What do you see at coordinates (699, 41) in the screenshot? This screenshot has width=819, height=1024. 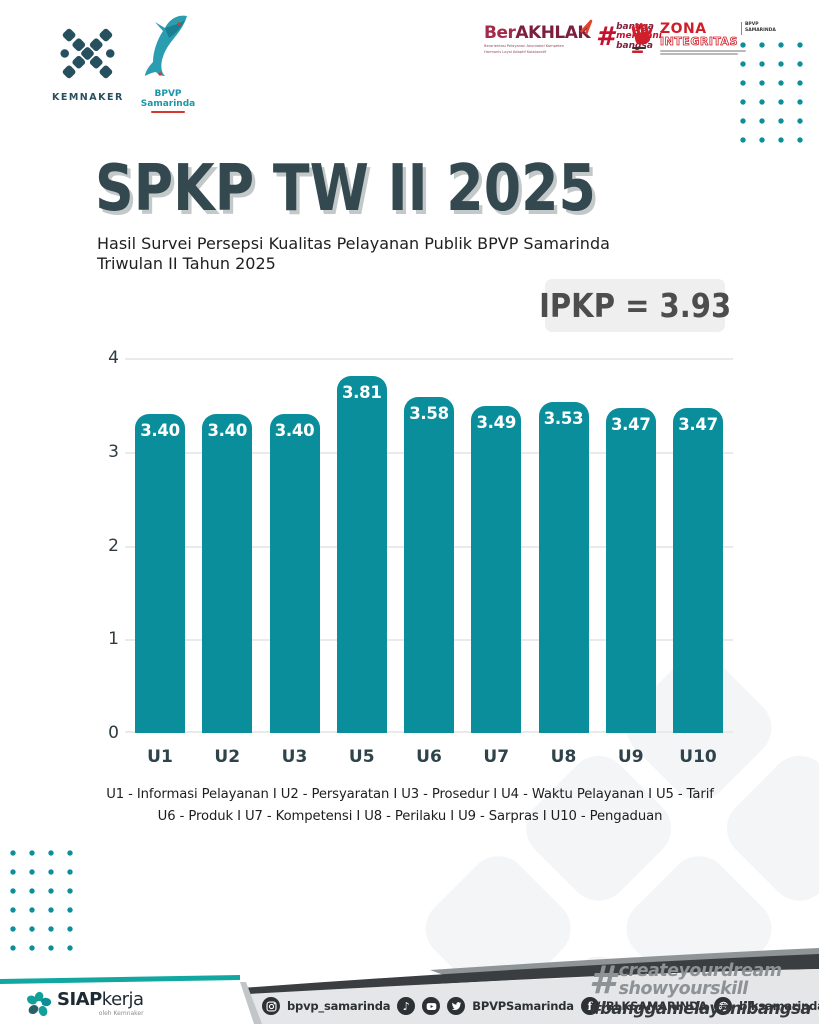 I see `integritas-word: INTEGRITAS` at bounding box center [699, 41].